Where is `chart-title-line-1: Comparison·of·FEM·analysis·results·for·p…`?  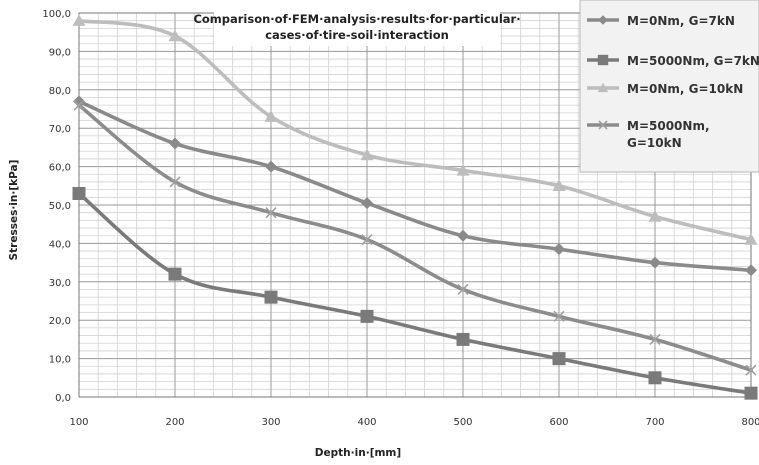
chart-title-line-1: Comparison·of·FEM·analysis·results·for·p… is located at coordinates (356, 19).